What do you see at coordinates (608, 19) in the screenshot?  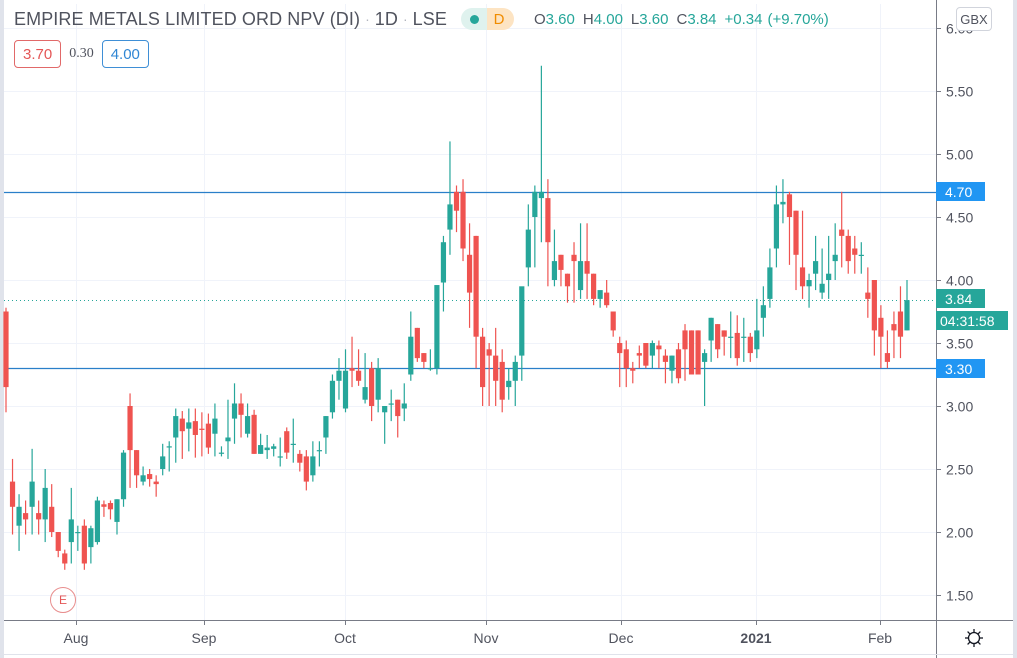 I see `high-value: 4.00` at bounding box center [608, 19].